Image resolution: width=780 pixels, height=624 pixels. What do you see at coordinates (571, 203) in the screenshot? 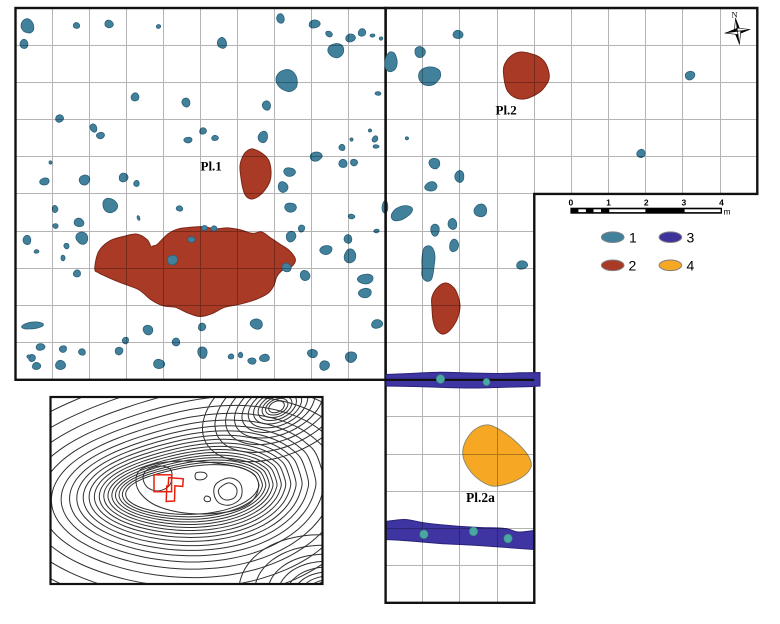
I see `svg-text: 0` at bounding box center [571, 203].